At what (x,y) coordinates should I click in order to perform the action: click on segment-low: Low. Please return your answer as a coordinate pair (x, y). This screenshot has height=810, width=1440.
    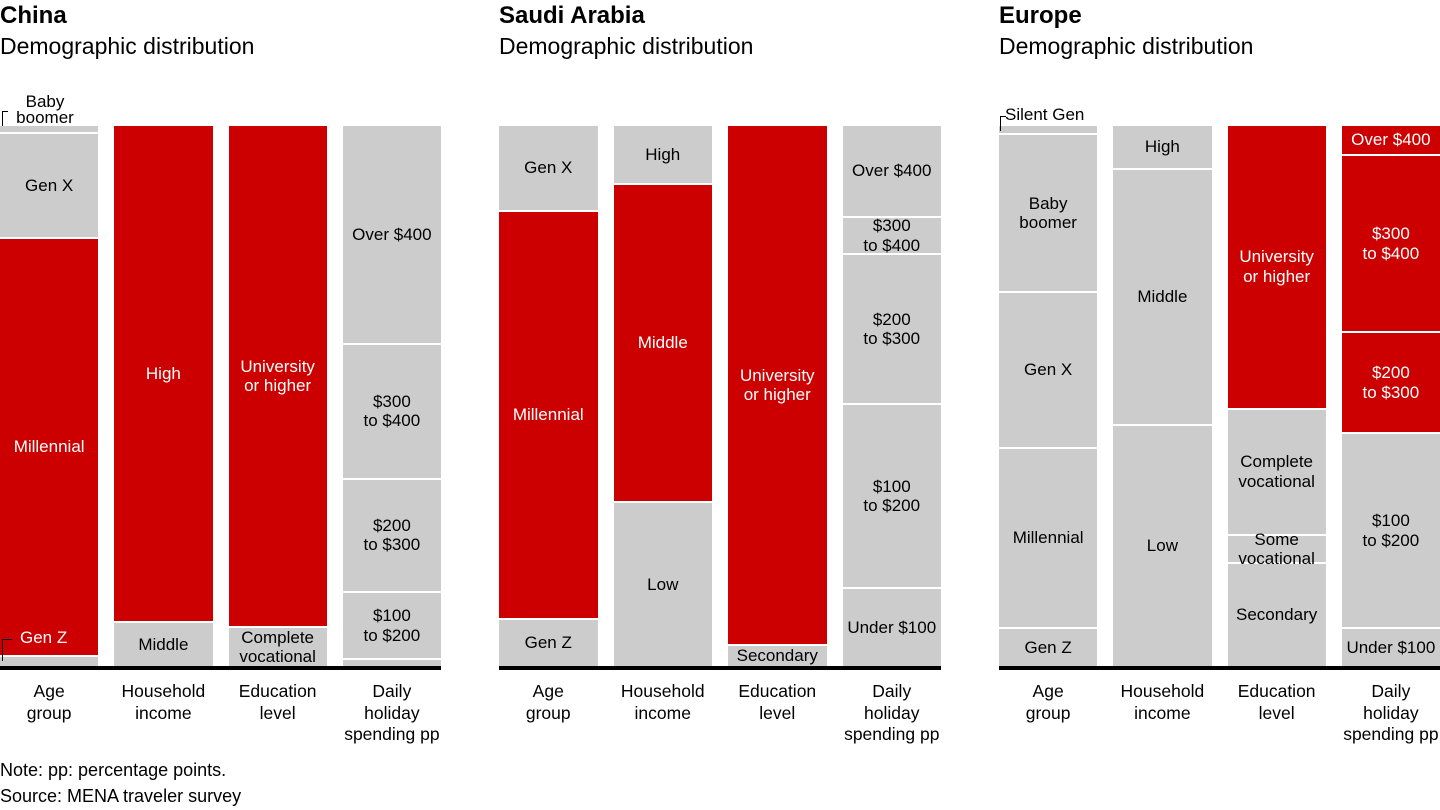
    Looking at the image, I should click on (1162, 545).